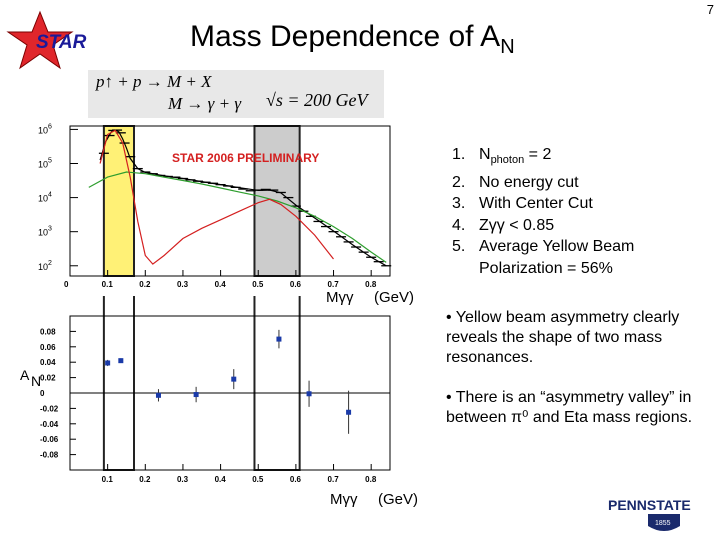  I want to click on y-tick-label: -0.06, so click(49, 439).